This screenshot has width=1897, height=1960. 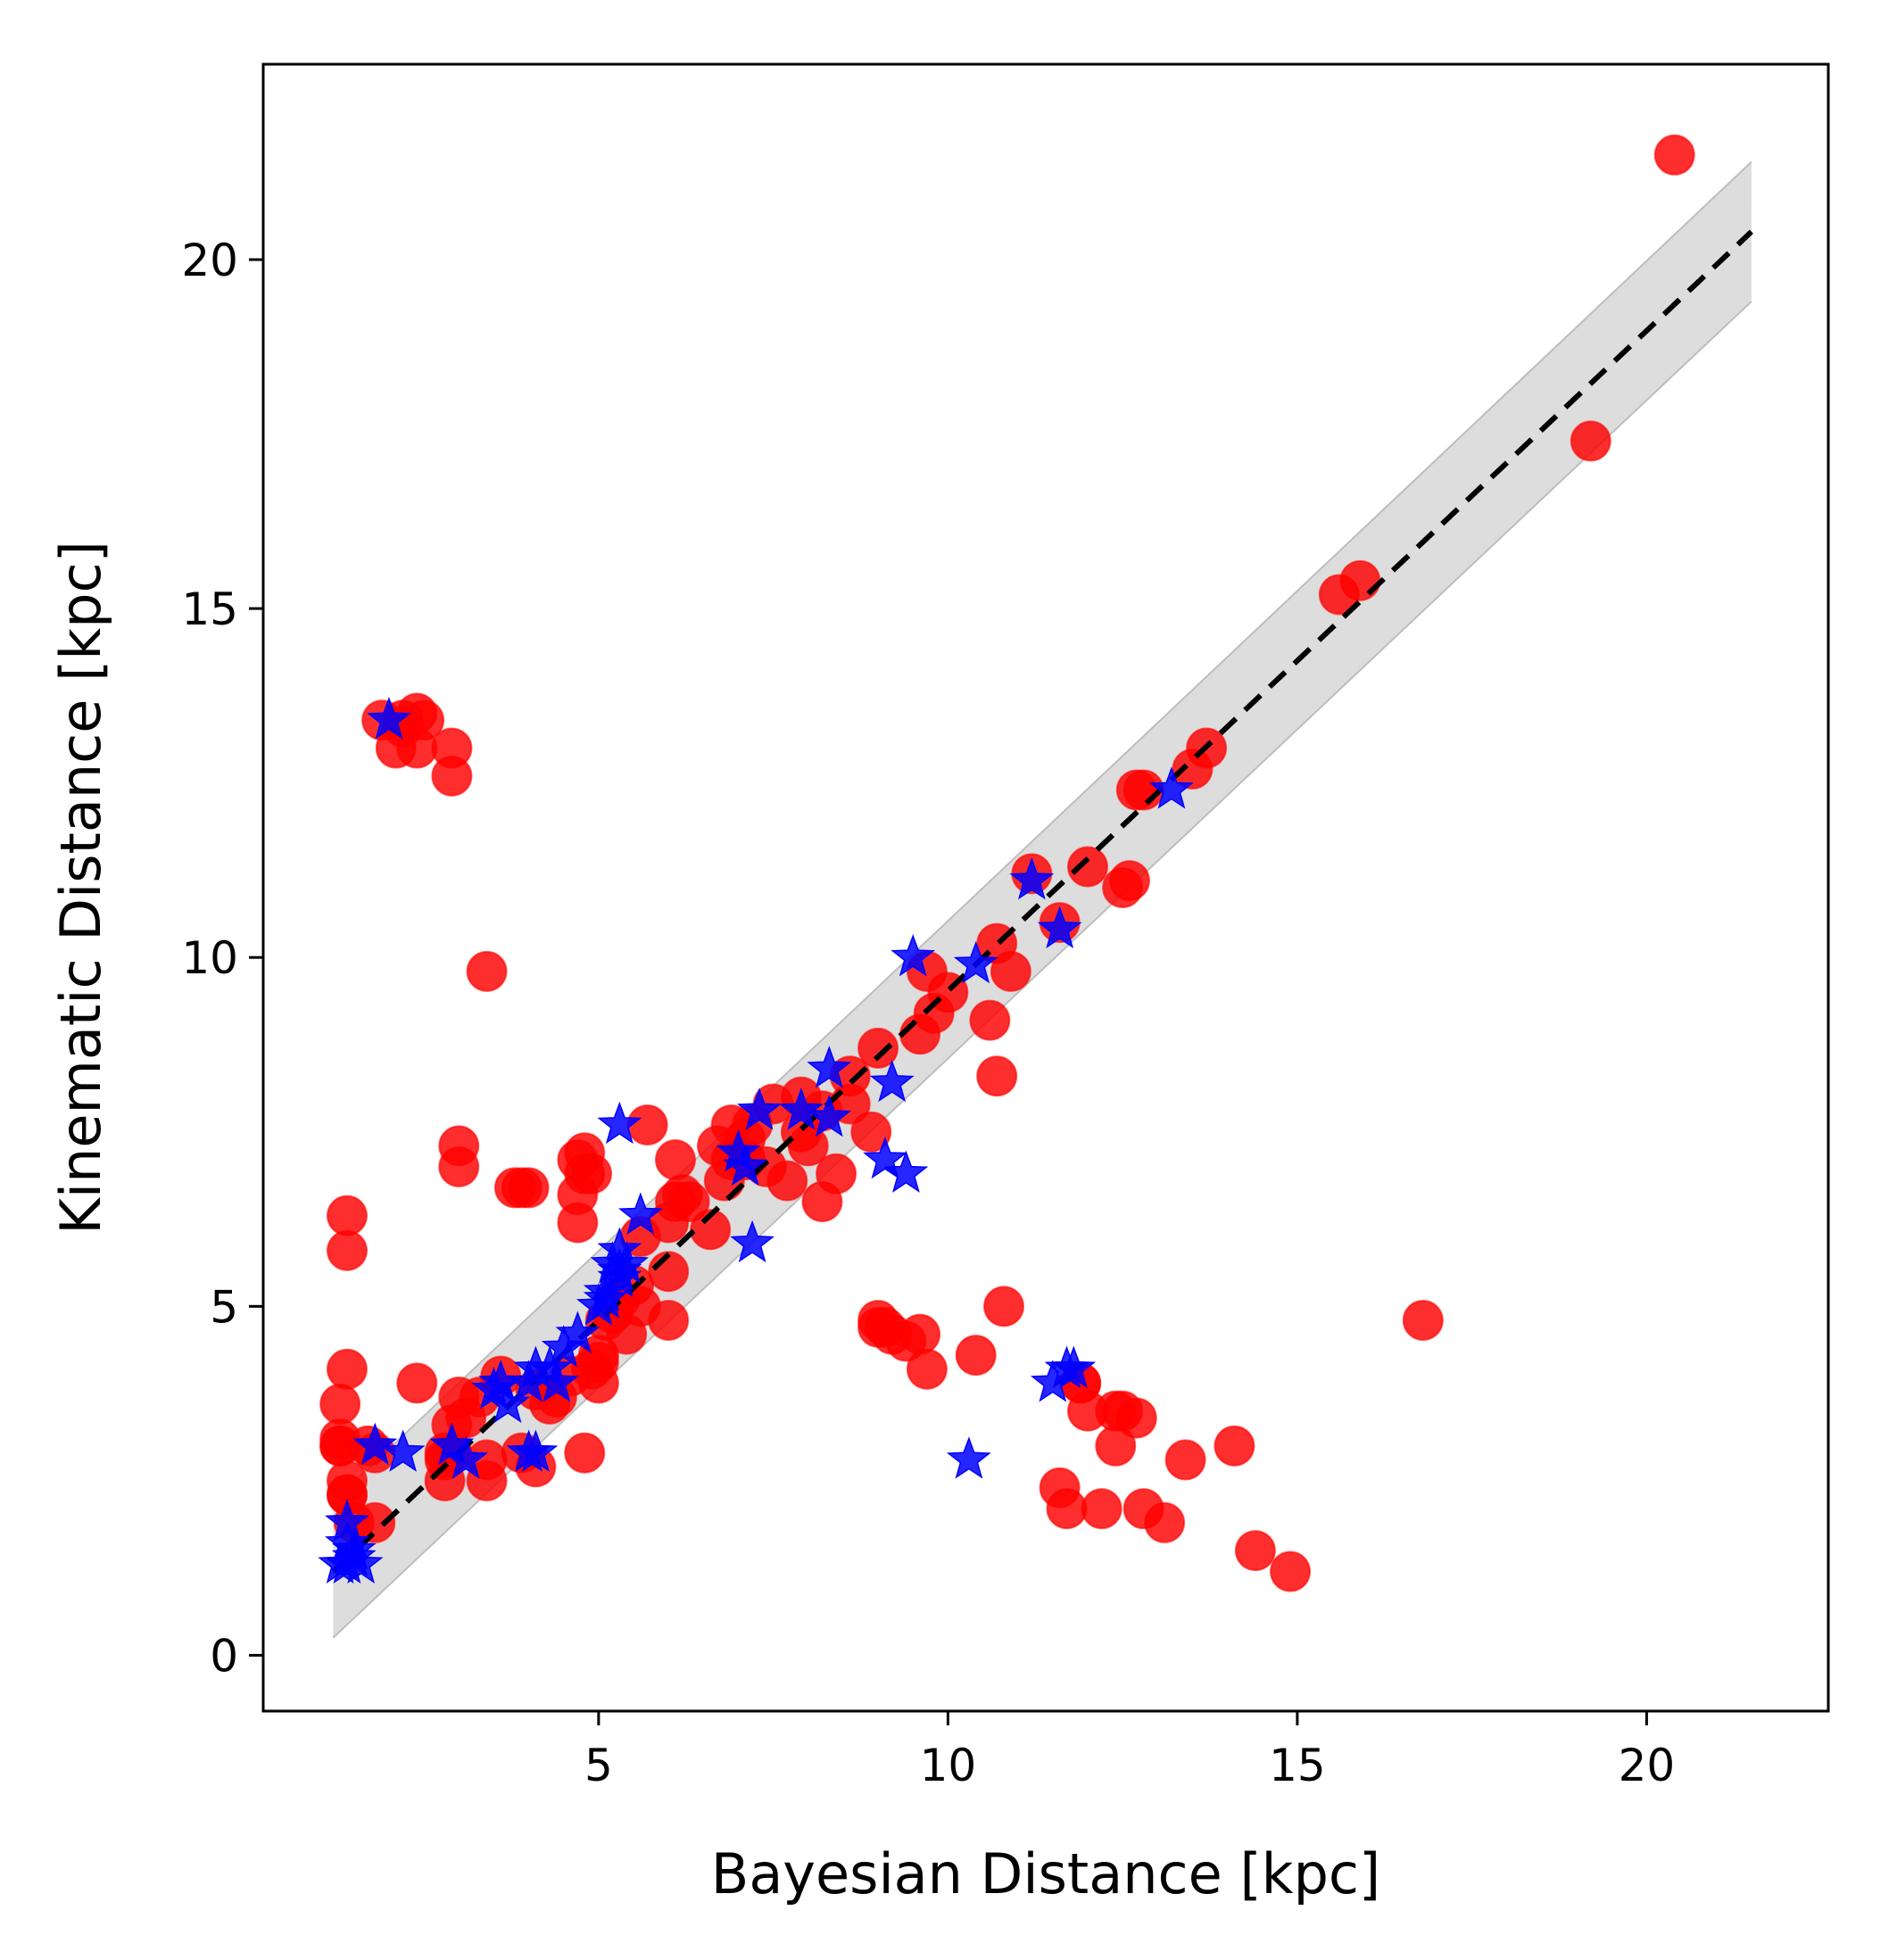 What do you see at coordinates (209, 609) in the screenshot?
I see `y-tick-label: 15` at bounding box center [209, 609].